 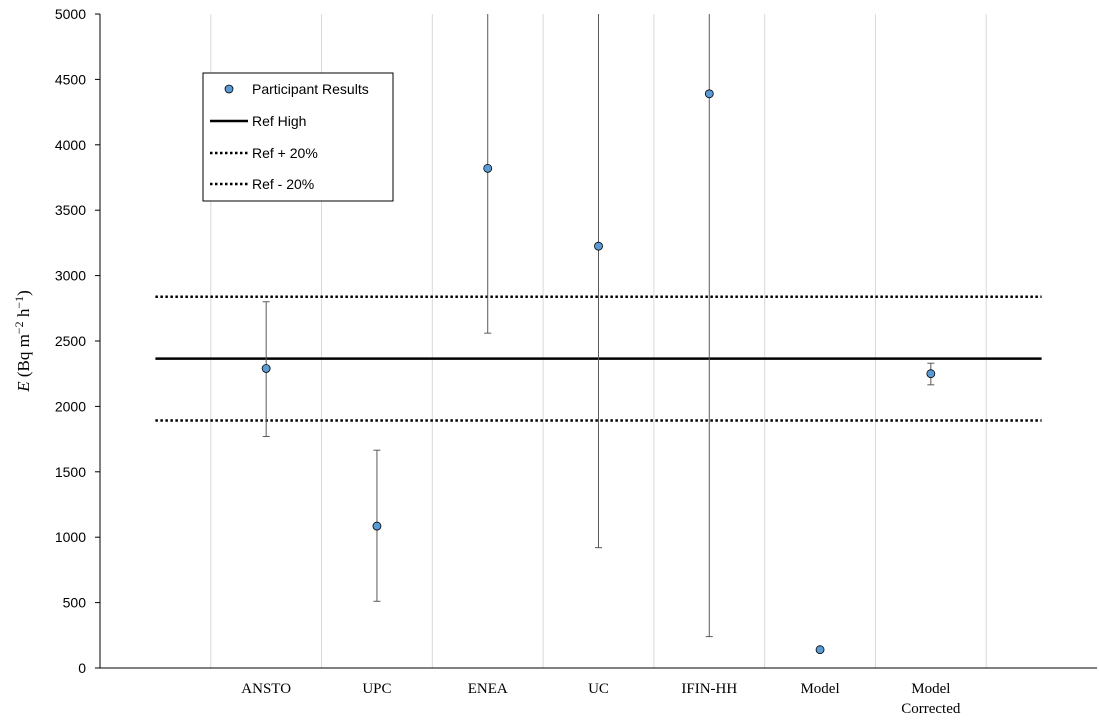 I want to click on x-tick-labels: ANSTO UPC ENEA UC IFIN-HH Model Model Corrected, so click(x=601, y=699).